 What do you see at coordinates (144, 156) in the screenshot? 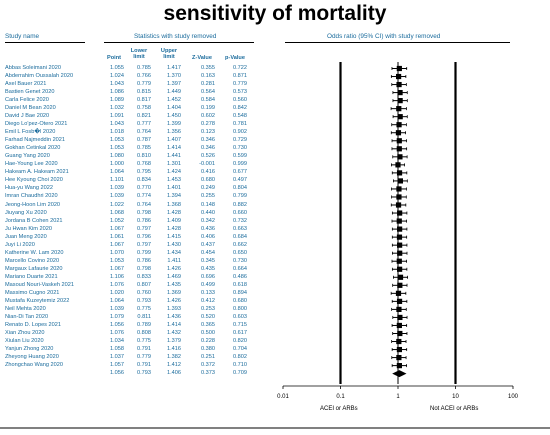
I see `lower-value: 0.810` at bounding box center [144, 156].